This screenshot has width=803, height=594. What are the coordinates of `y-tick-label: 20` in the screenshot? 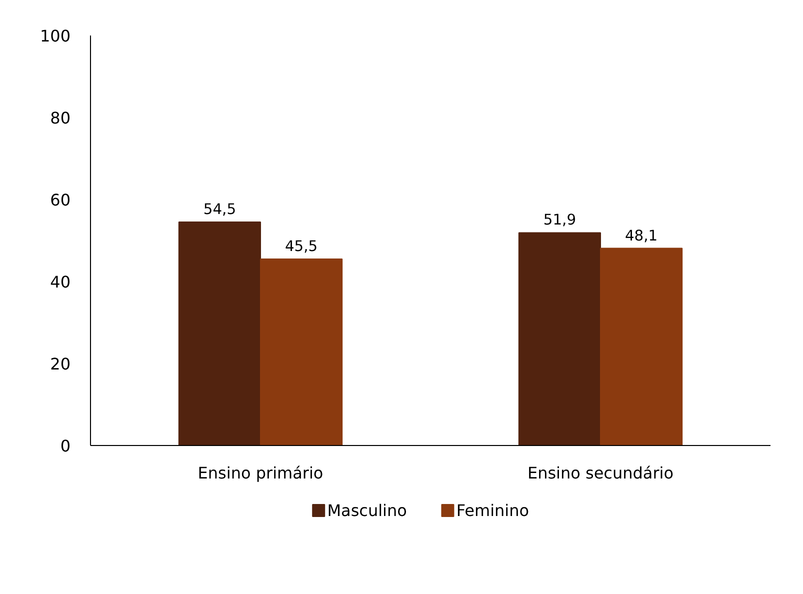 It's located at (60, 364).